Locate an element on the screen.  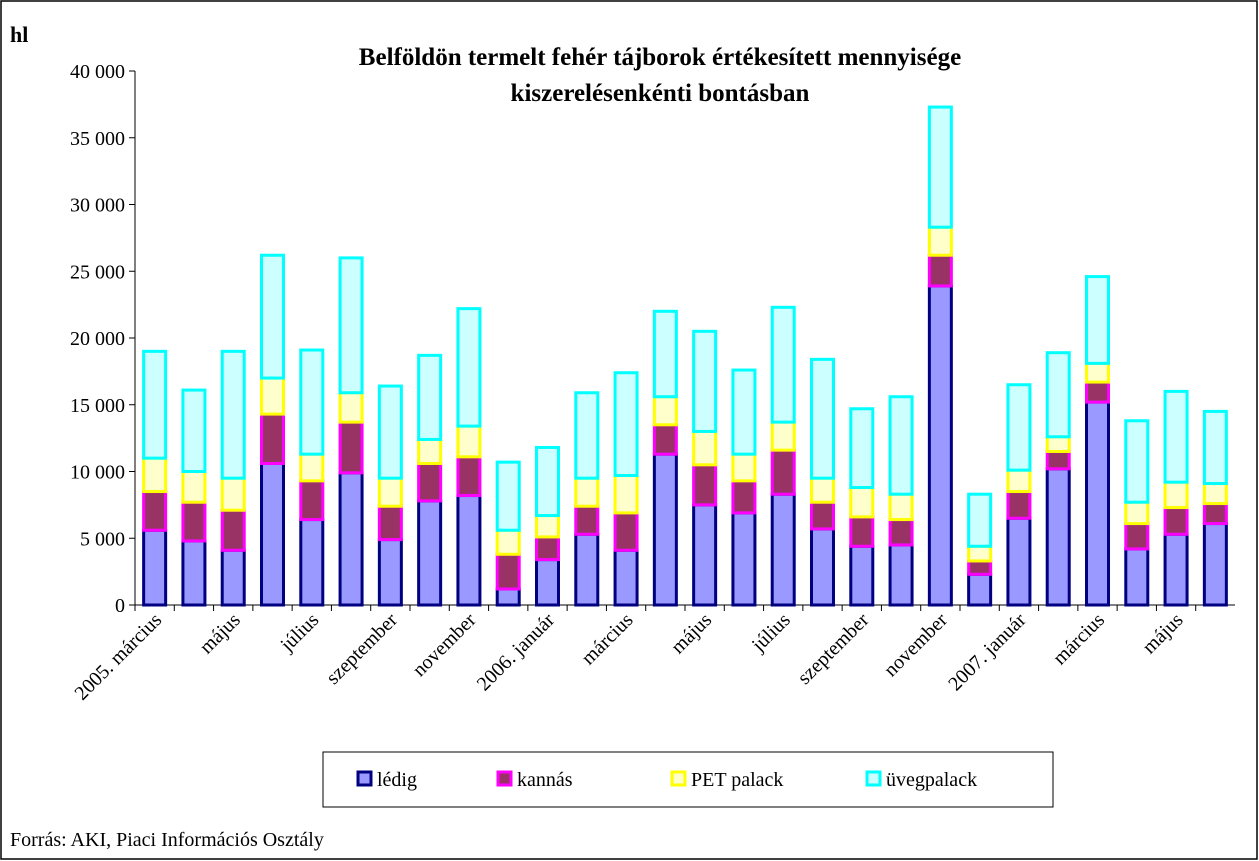
source: Forrás: AKI, Piaci Információs Osztály is located at coordinates (167, 840).